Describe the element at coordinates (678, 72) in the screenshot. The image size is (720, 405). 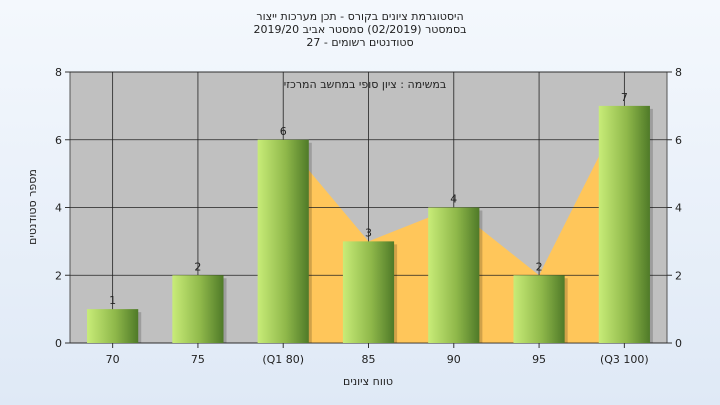
I see `y-tick-label-right: 8` at that location.